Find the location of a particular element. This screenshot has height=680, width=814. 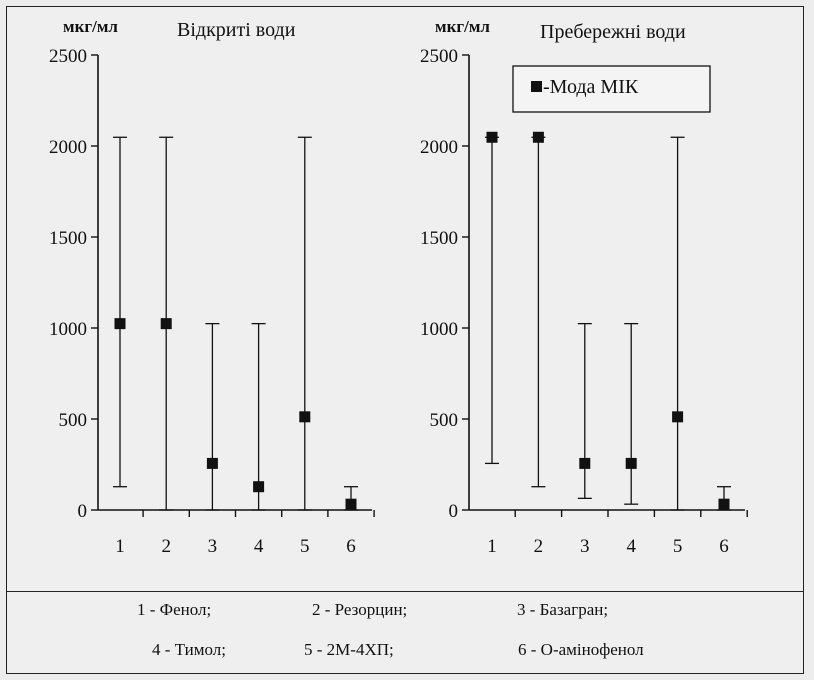

legend-box is located at coordinates (611, 89).